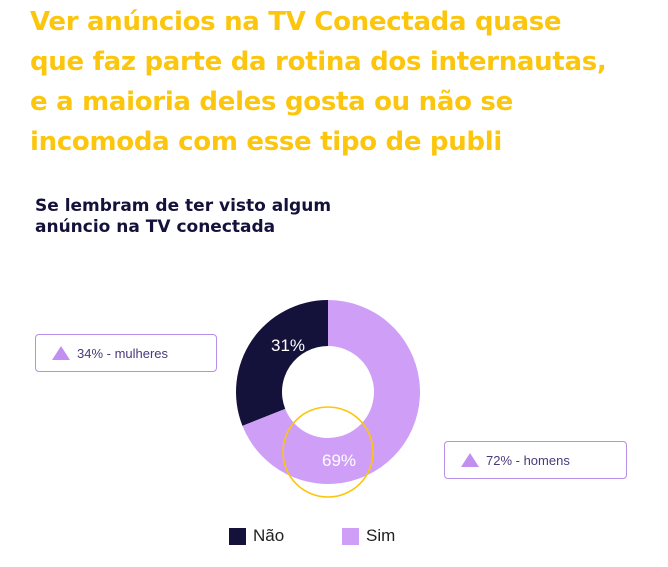 This screenshot has width=668, height=567. I want to click on donut-slice-sim, so click(331, 392).